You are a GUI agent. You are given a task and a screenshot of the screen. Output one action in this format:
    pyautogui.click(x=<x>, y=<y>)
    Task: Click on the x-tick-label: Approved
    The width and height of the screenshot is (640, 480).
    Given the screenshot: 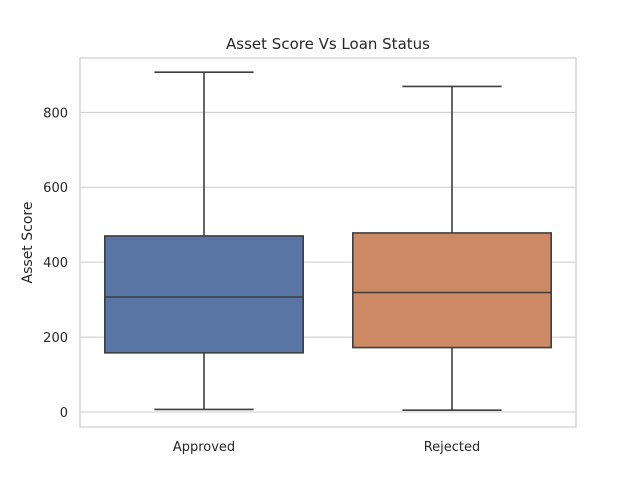 What is the action you would take?
    pyautogui.click(x=204, y=447)
    